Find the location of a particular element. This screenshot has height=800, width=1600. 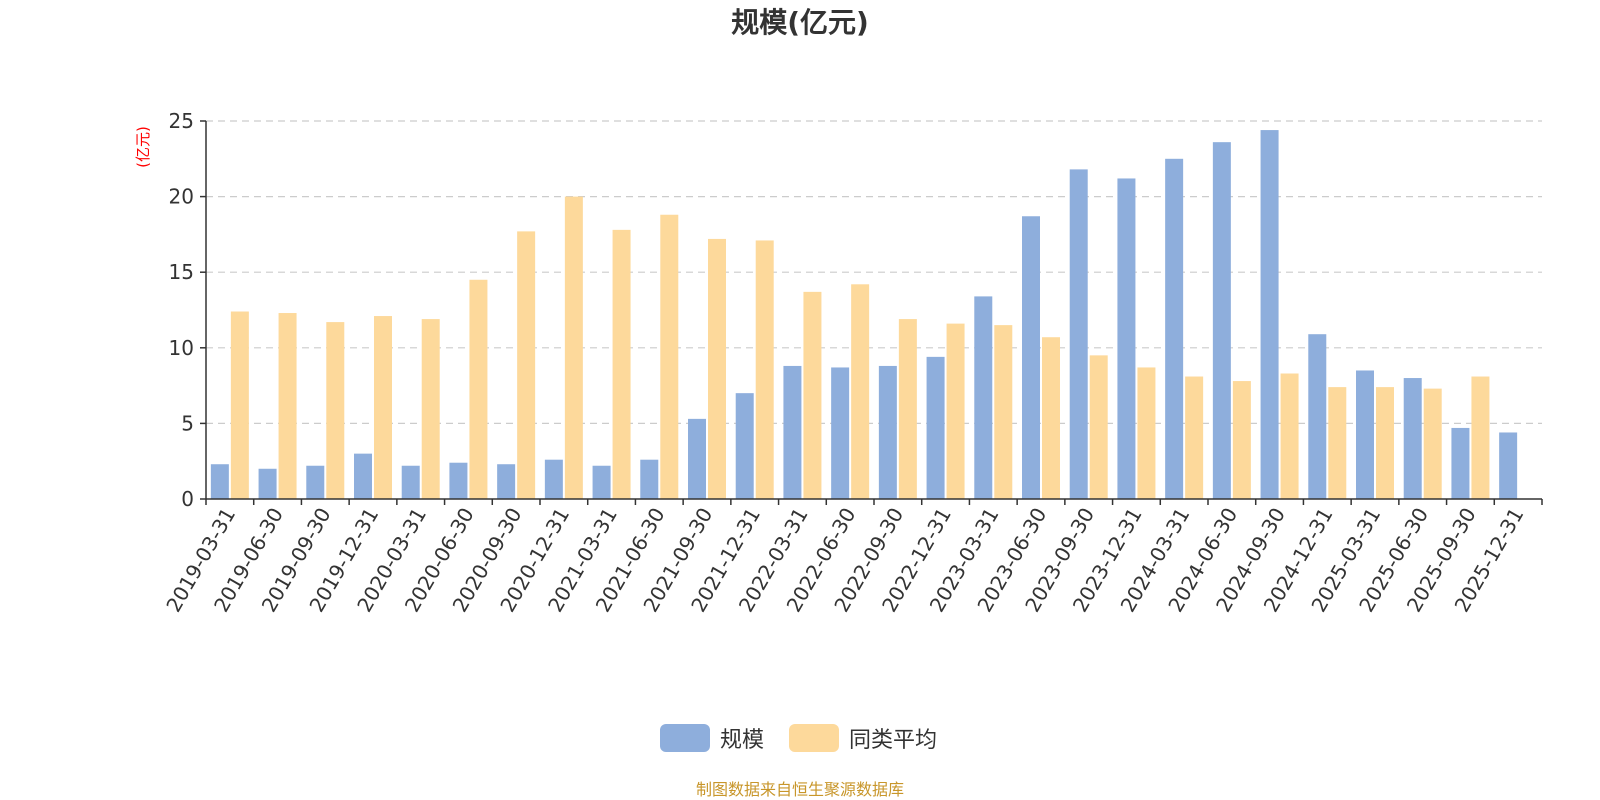

y-tick-label: 0 is located at coordinates (187, 499).